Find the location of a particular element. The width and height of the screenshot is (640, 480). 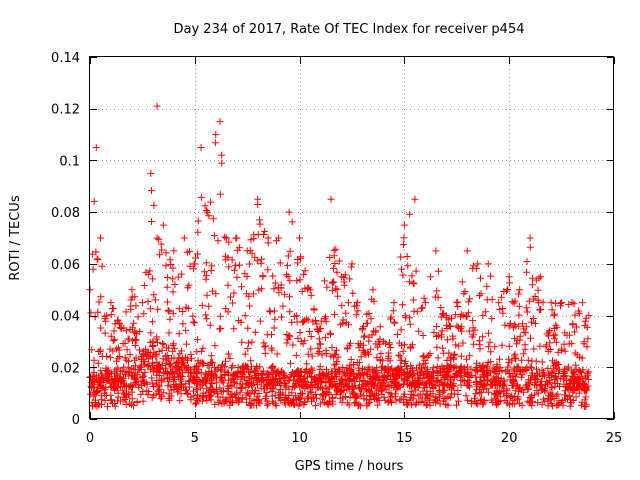

y-tick-label: 0.12 is located at coordinates (65, 110).